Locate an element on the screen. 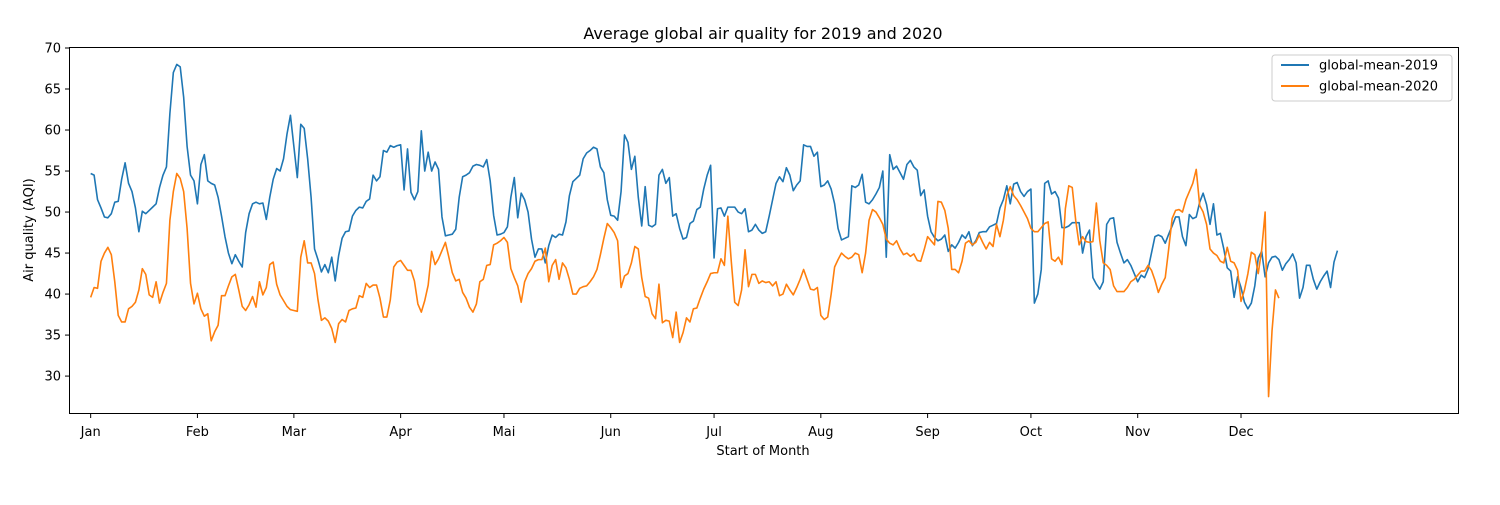 Image resolution: width=1500 pixels, height=505 pixels. x-axis-label: Start of Month is located at coordinates (762, 451).